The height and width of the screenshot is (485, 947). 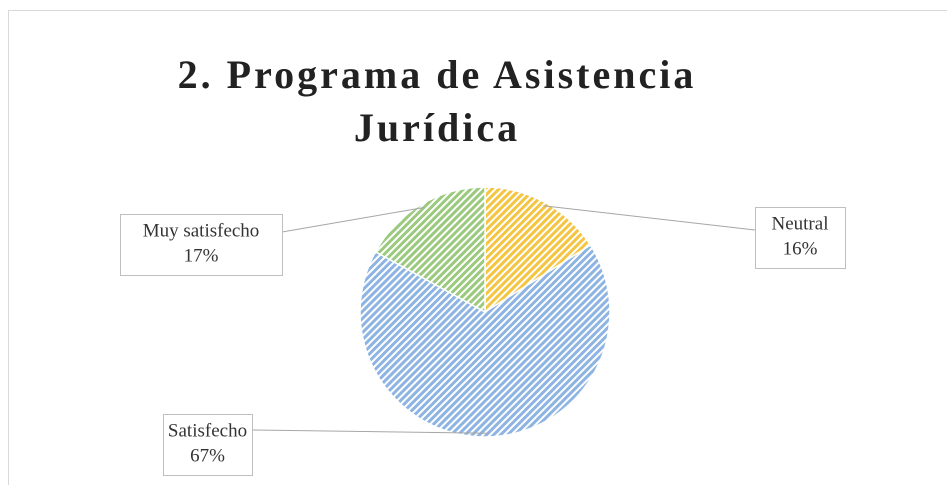 What do you see at coordinates (800, 223) in the screenshot?
I see `data-label-name: Neutral` at bounding box center [800, 223].